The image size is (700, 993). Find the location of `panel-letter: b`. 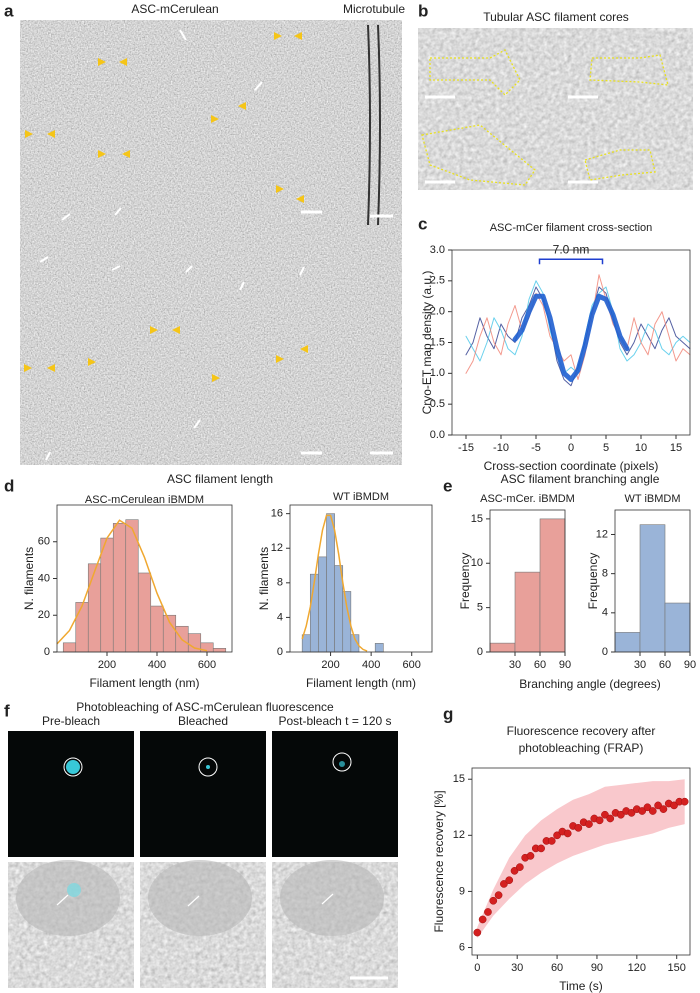

panel-letter: b is located at coordinates (423, 10).